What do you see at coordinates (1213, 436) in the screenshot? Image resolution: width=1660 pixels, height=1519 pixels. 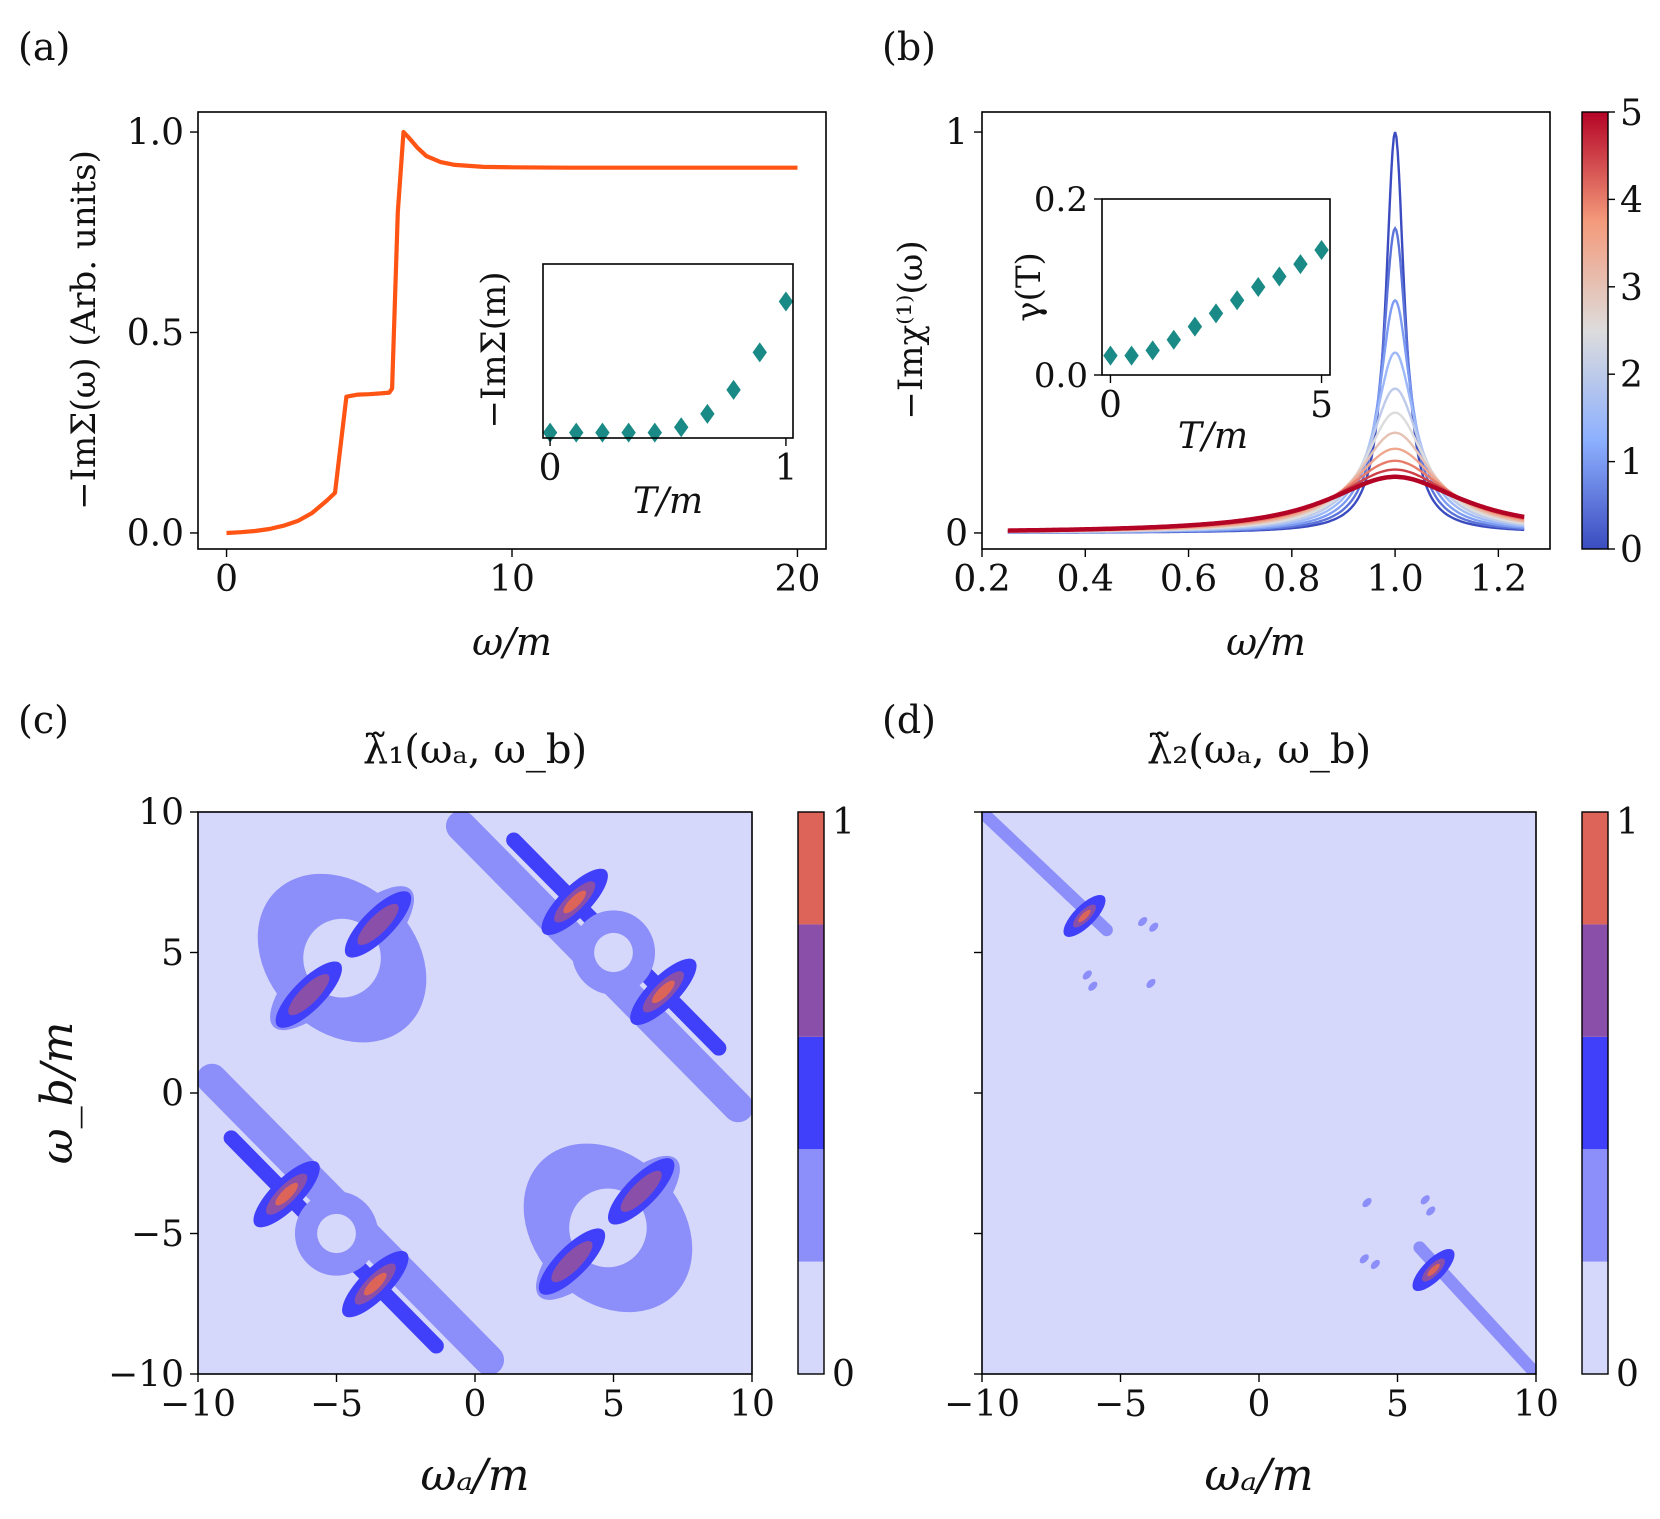 I see `panel-b-inset-xlabel: T/m` at bounding box center [1213, 436].